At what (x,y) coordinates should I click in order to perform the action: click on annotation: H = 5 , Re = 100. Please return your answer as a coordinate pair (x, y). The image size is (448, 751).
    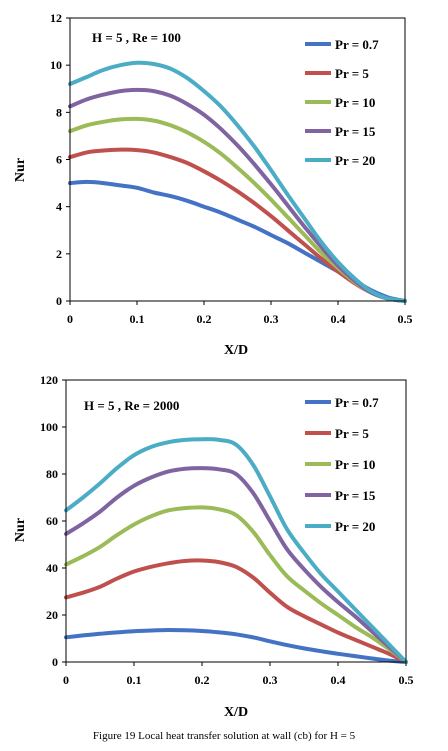
    Looking at the image, I should click on (136, 37).